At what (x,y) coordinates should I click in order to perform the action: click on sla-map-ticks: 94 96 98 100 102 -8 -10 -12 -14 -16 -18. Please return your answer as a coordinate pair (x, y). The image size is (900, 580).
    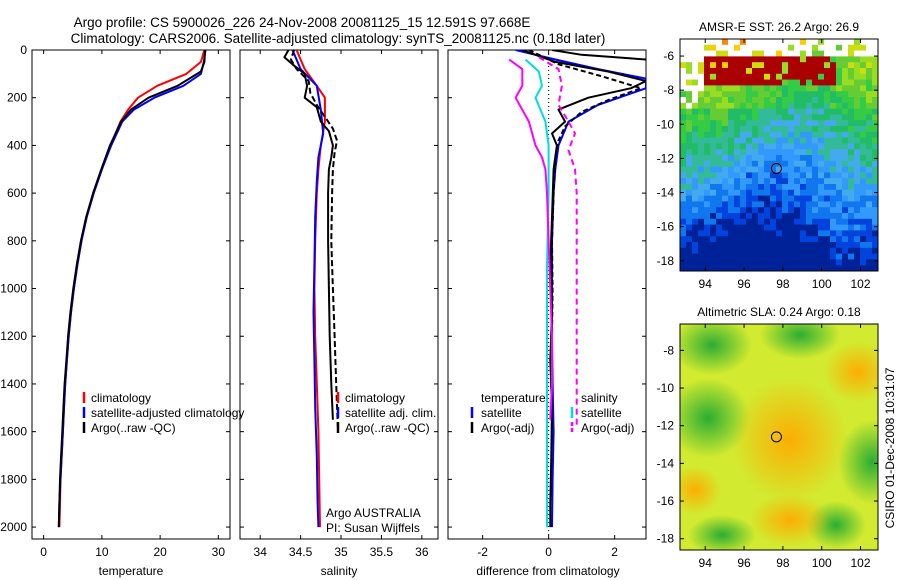
    Looking at the image, I should click on (767, 447).